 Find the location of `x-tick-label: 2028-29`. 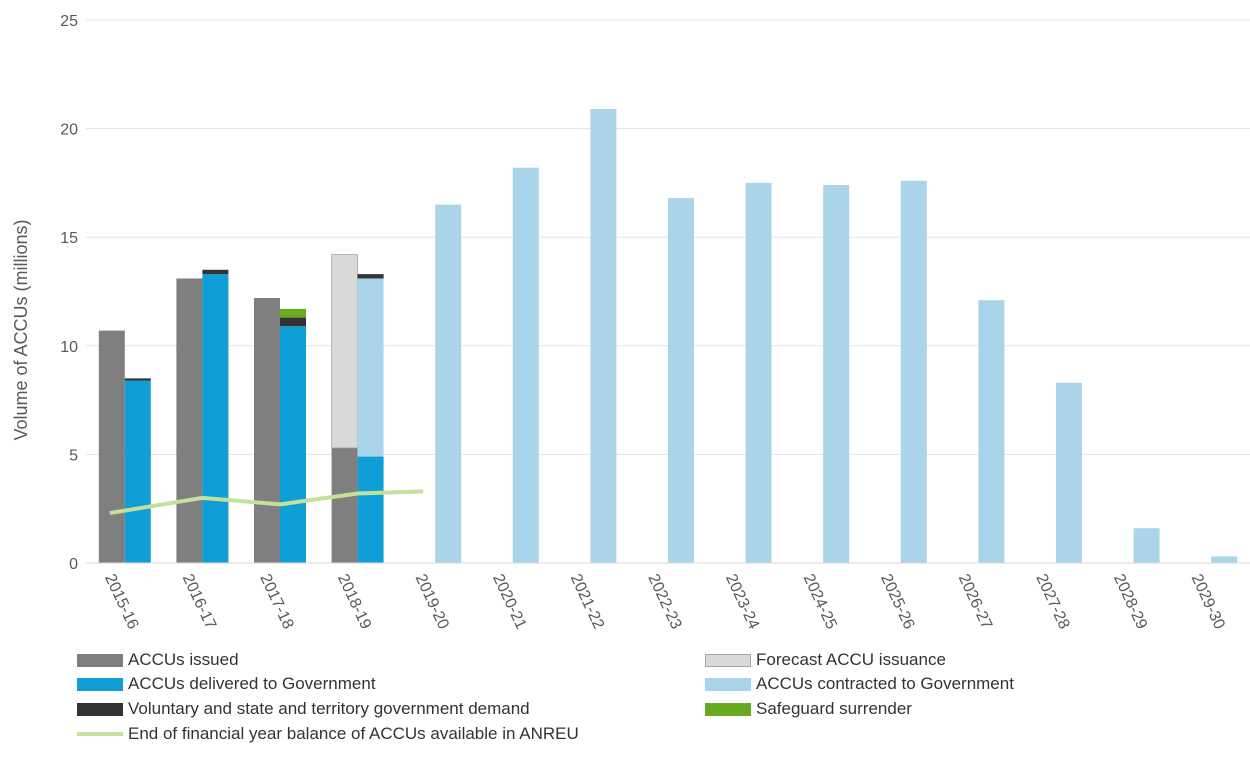

x-tick-label: 2028-29 is located at coordinates (1130, 602).